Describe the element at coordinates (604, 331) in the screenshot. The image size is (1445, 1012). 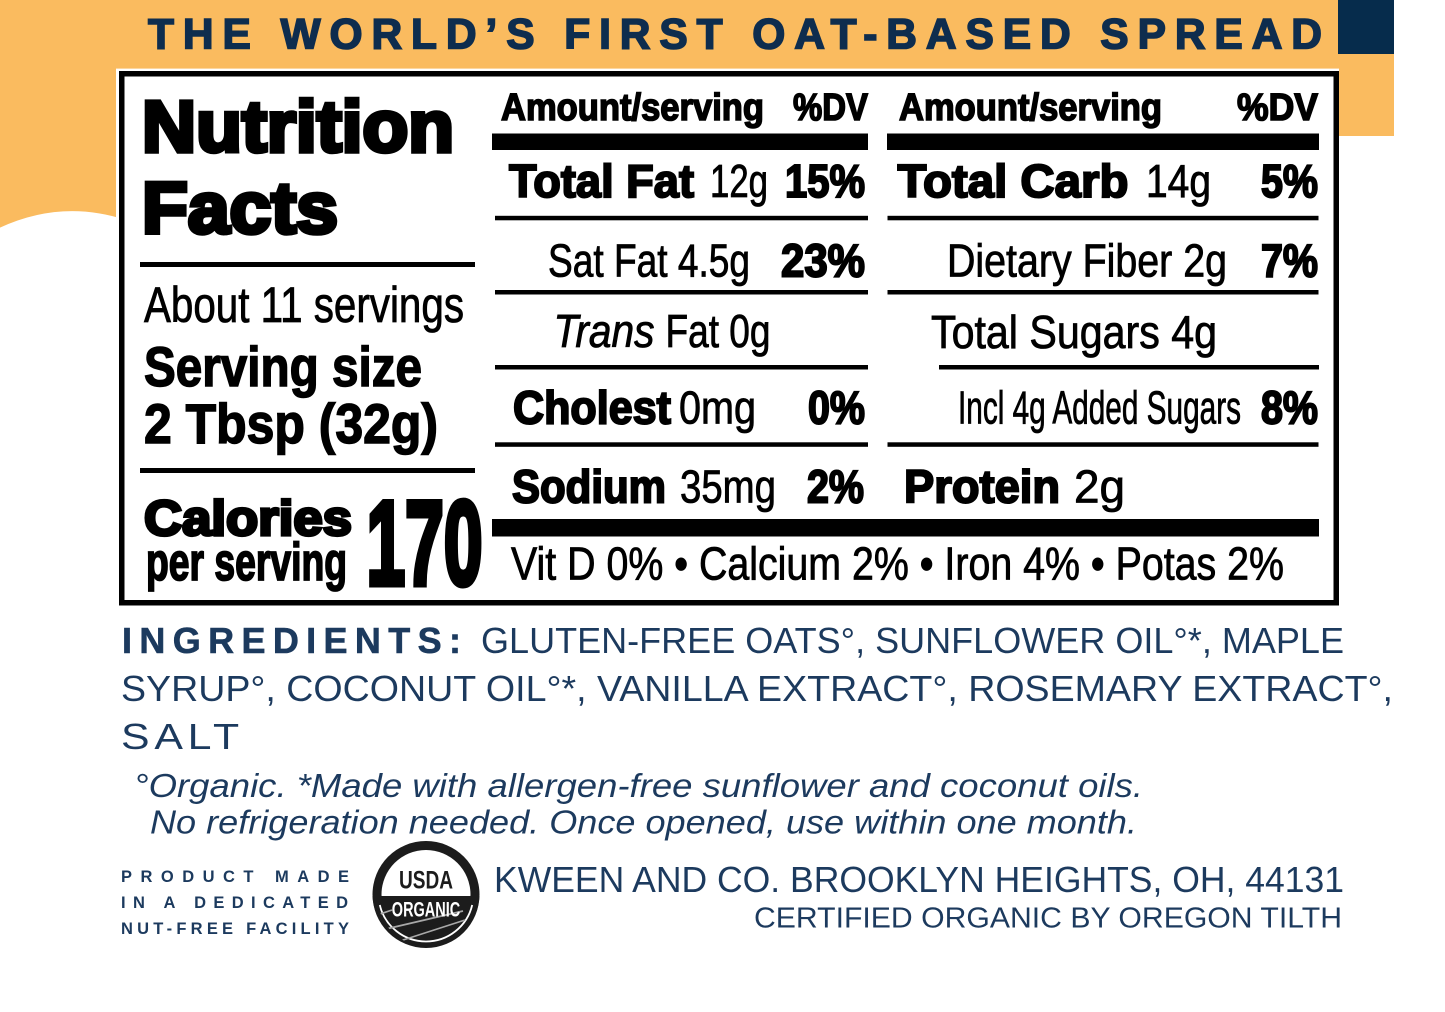
I see `svg-text: Trans` at that location.